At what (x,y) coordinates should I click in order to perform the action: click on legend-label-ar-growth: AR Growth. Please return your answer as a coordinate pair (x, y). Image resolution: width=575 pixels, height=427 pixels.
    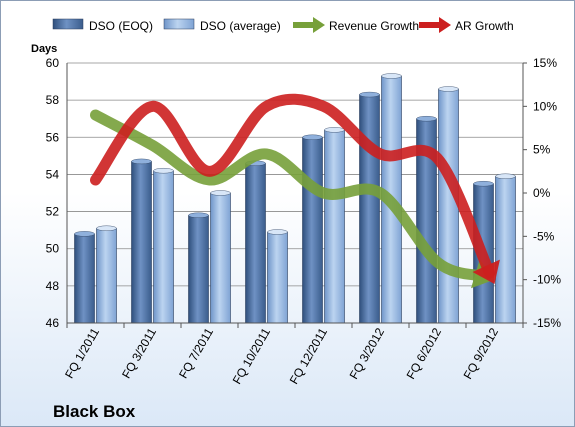
    Looking at the image, I should click on (484, 26).